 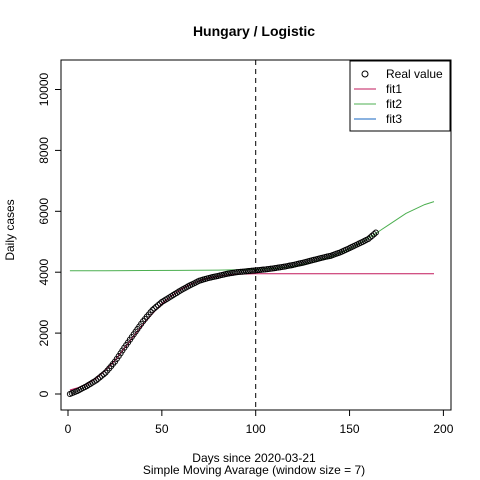 What do you see at coordinates (394, 104) in the screenshot?
I see `legend-label-fit2: fit2` at bounding box center [394, 104].